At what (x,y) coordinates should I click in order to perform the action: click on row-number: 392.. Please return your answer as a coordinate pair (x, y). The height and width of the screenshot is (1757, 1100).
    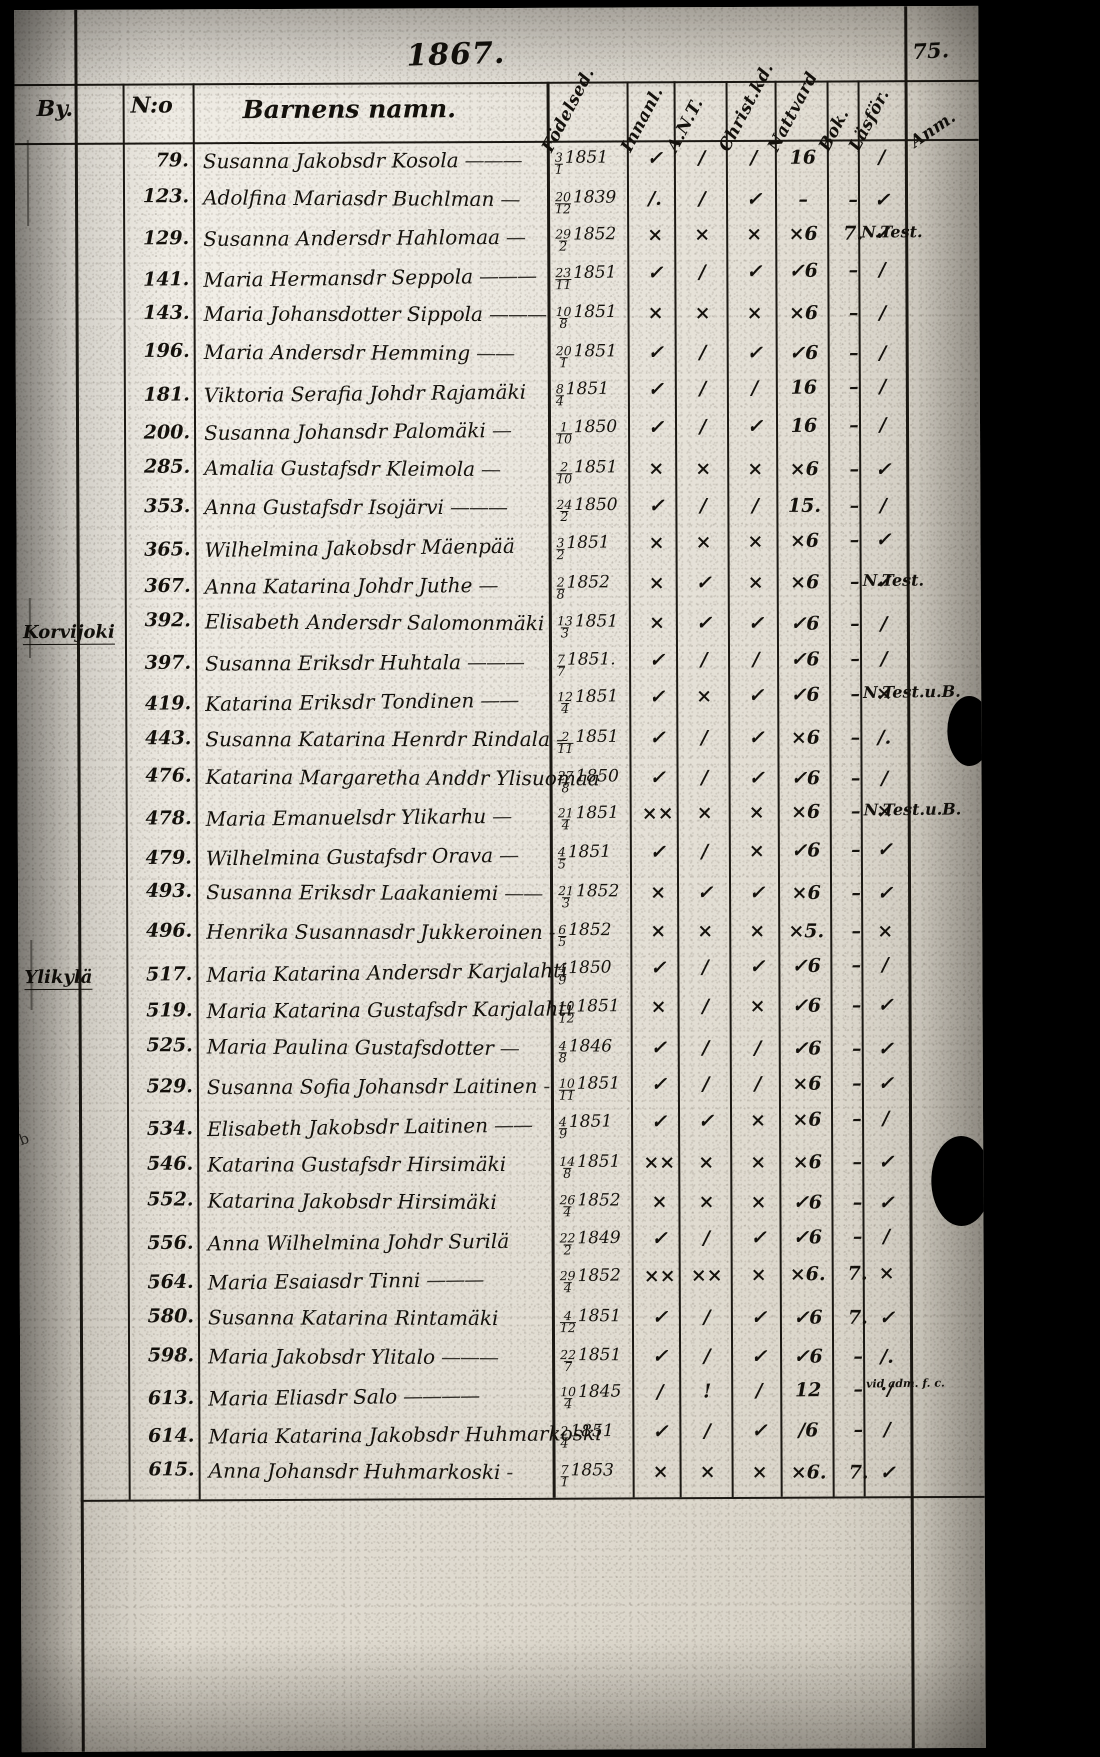
    Looking at the image, I should click on (168, 620).